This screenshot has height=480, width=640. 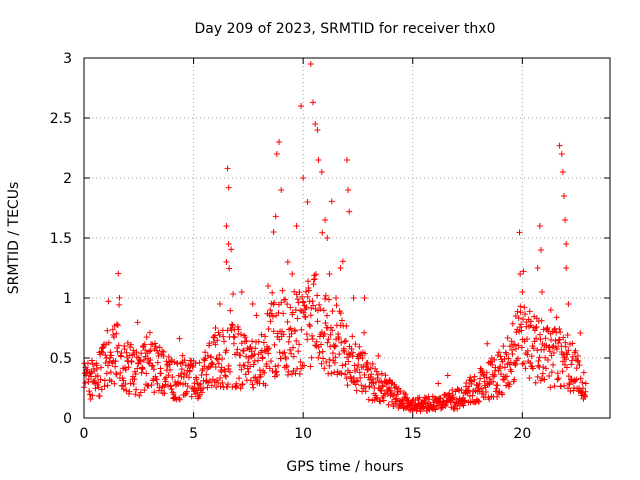 What do you see at coordinates (84, 434) in the screenshot?
I see `x-tick-label: 0` at bounding box center [84, 434].